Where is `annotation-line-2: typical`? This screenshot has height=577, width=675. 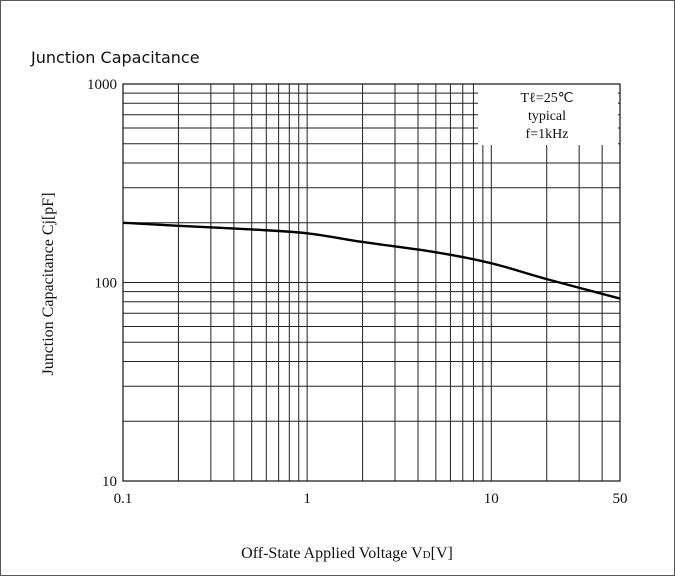 annotation-line-2: typical is located at coordinates (547, 116).